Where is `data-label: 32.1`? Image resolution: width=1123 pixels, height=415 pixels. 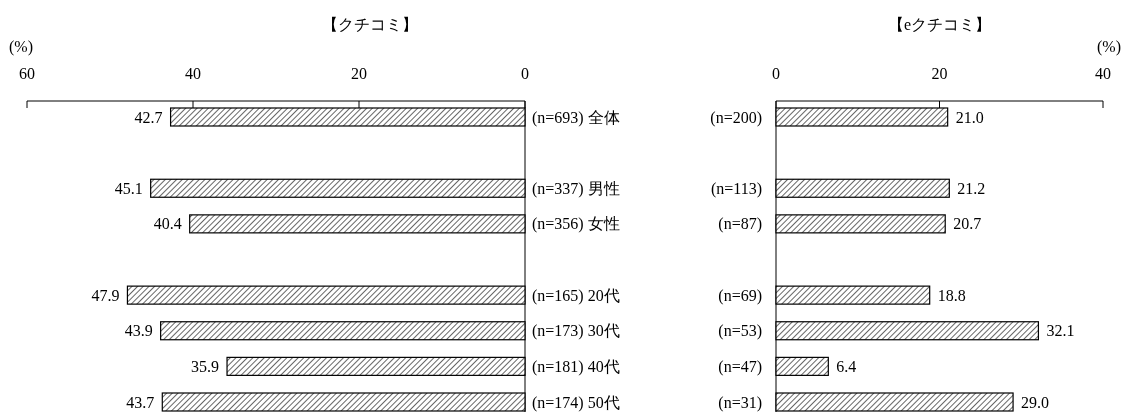
data-label: 32.1 is located at coordinates (1060, 331).